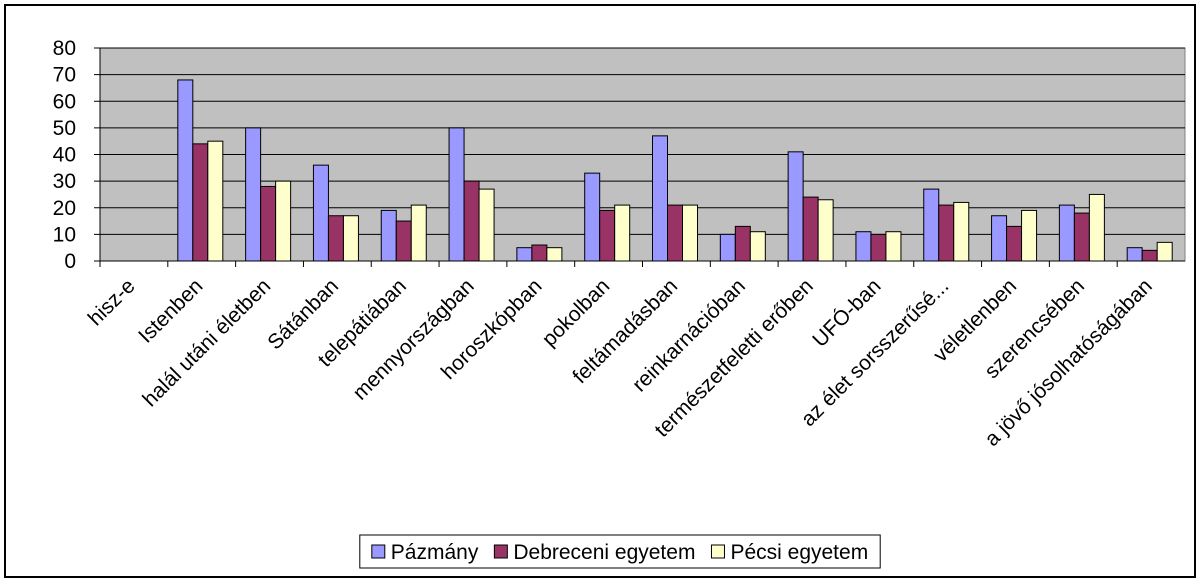 The image size is (1202, 582). Describe the element at coordinates (64, 128) in the screenshot. I see `y-tick-label: 50` at that location.